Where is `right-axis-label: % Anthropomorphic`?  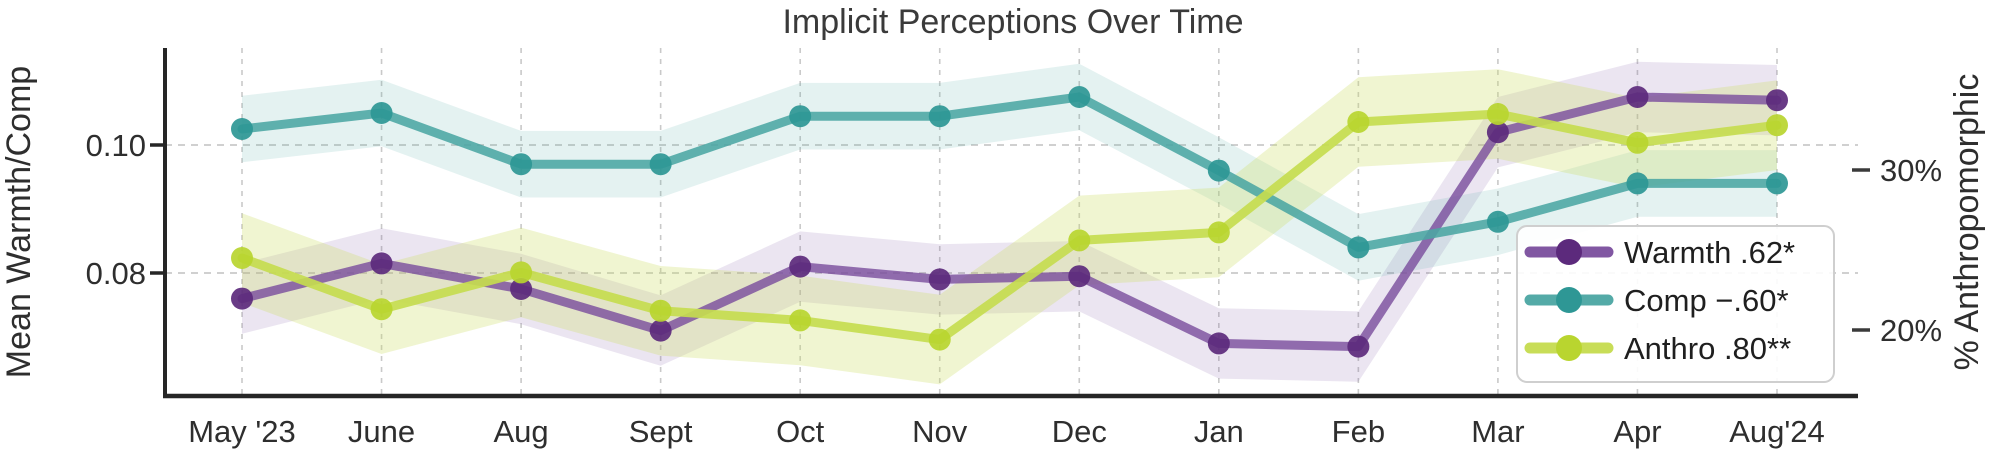 right-axis-label: % Anthropomorphic is located at coordinates (1967, 222).